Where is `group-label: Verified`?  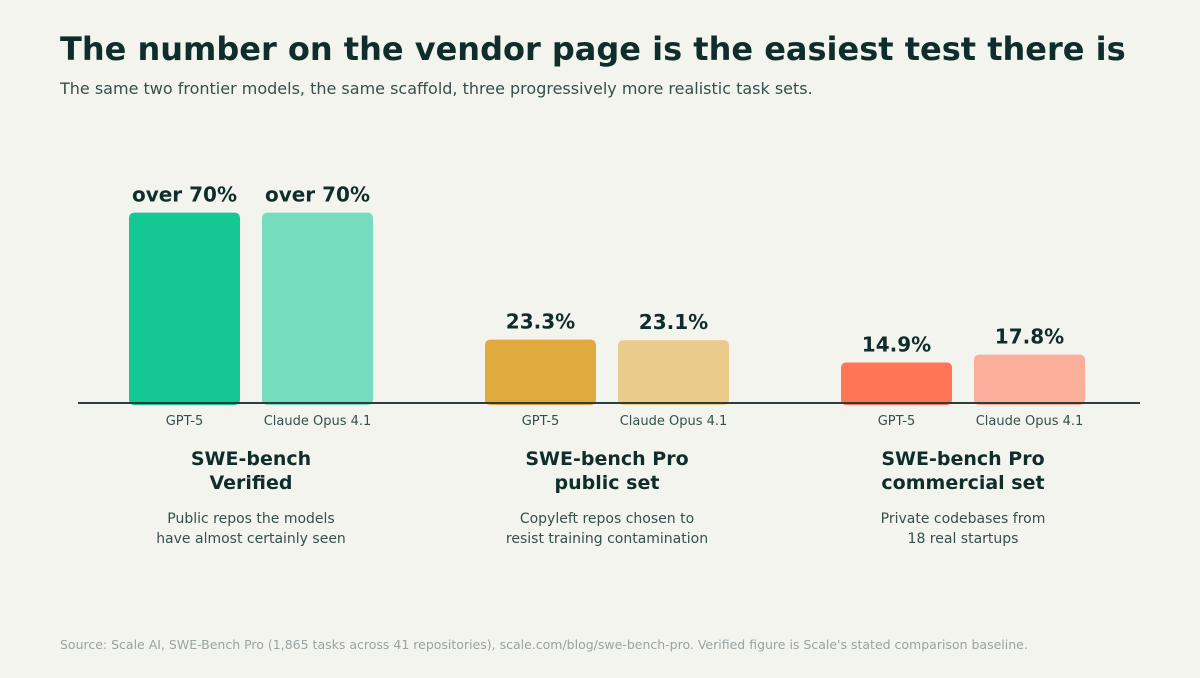
group-label: Verified is located at coordinates (250, 483).